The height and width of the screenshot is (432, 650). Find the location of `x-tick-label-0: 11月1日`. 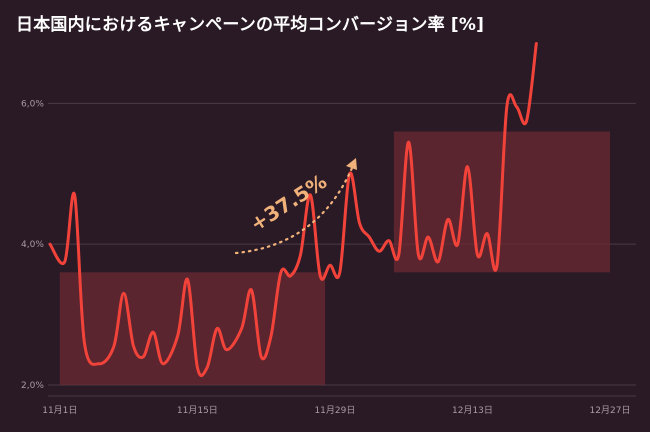

x-tick-label-0: 11月1日 is located at coordinates (59, 410).